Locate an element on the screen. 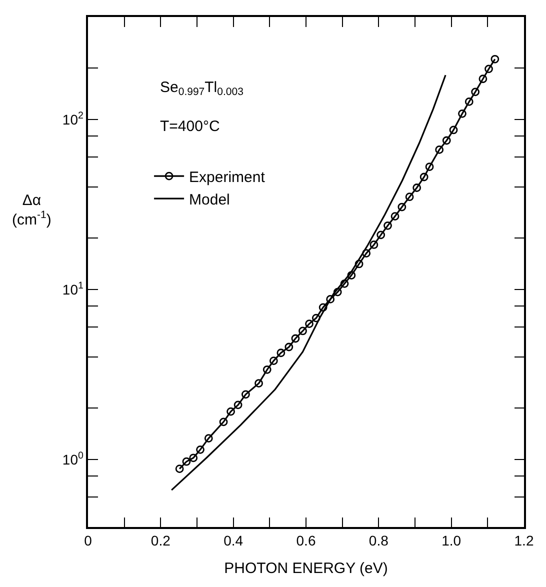 This screenshot has width=546, height=587. y-axis-title: Δα (cm$^{-1}$) is located at coordinates (32, 210).